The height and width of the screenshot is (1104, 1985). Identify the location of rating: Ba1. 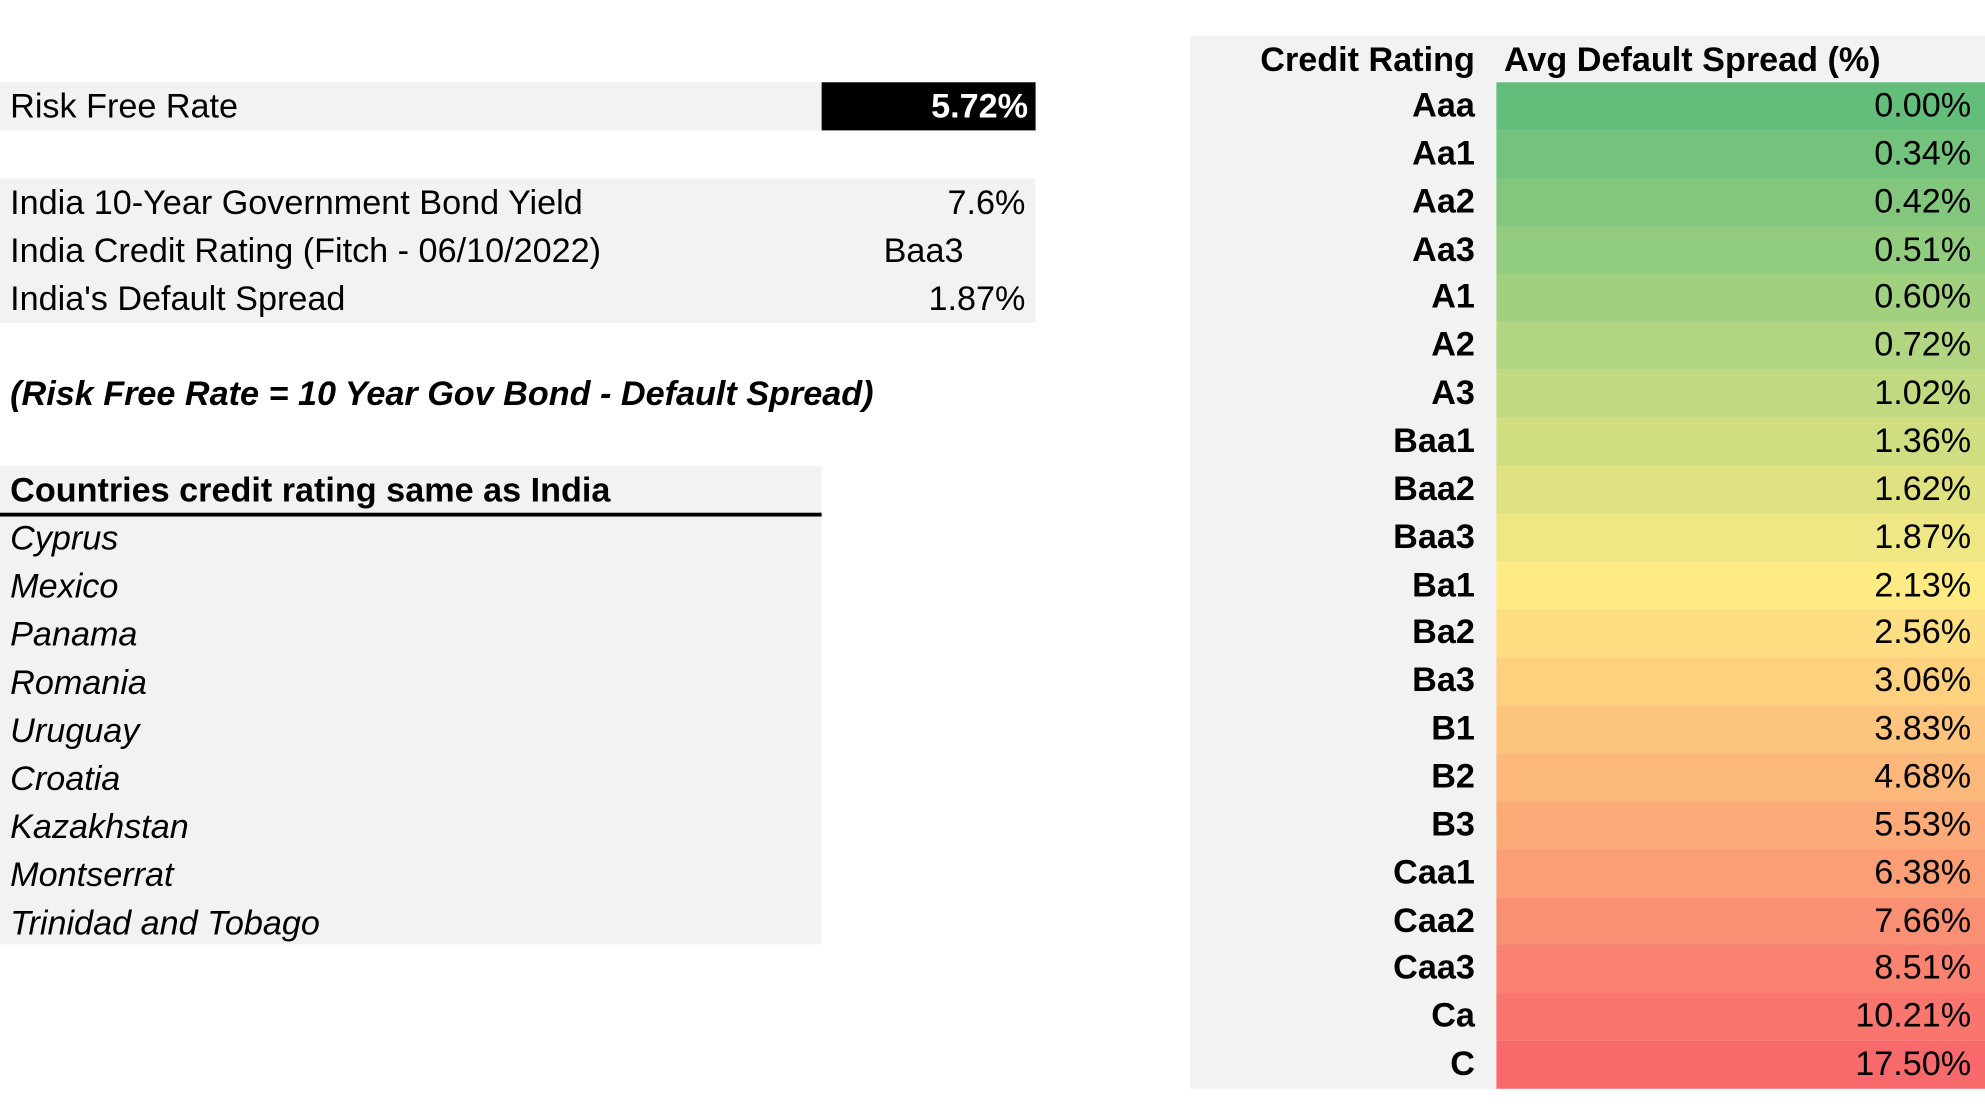
(1443, 584).